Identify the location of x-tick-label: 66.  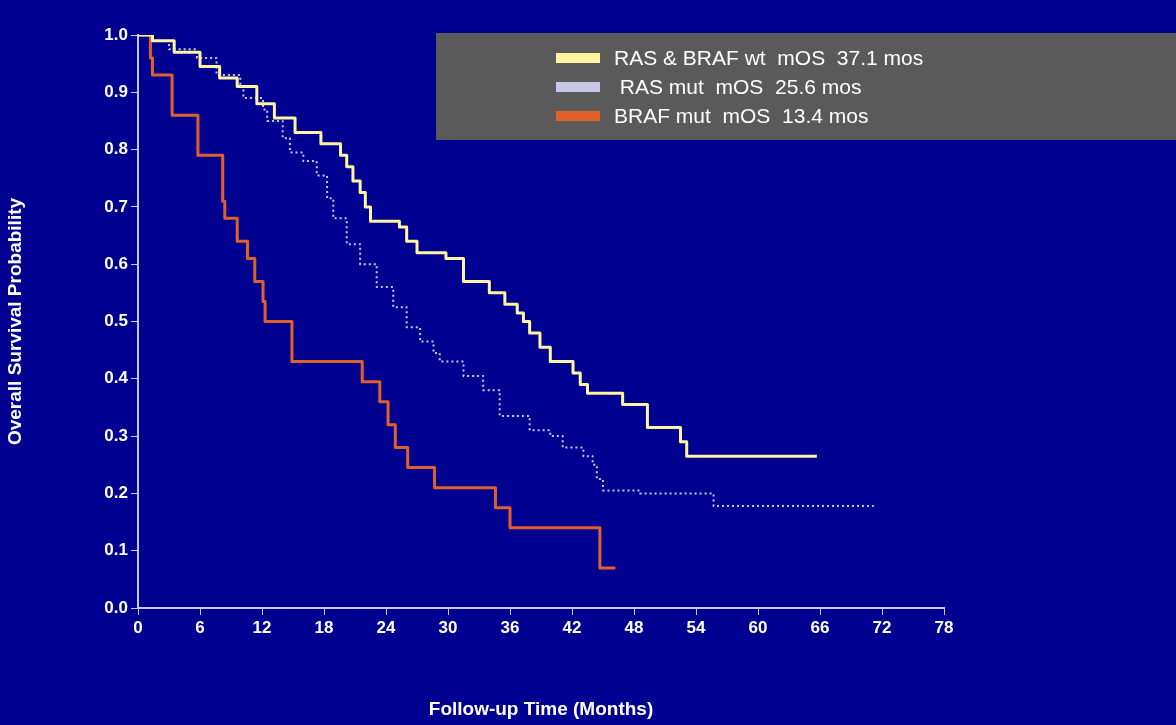
(820, 627).